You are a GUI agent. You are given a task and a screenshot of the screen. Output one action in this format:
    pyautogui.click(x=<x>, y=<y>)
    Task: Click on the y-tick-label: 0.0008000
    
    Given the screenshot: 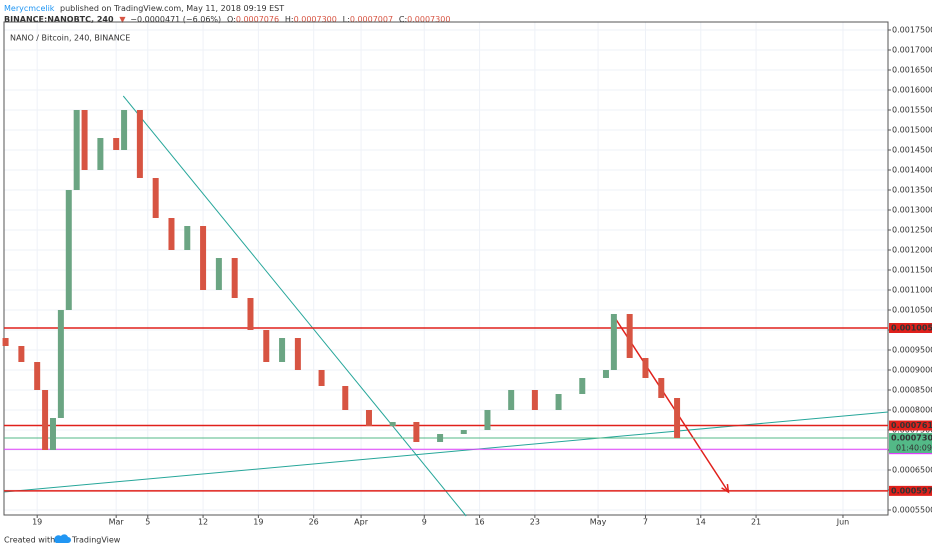 What is the action you would take?
    pyautogui.click(x=912, y=410)
    